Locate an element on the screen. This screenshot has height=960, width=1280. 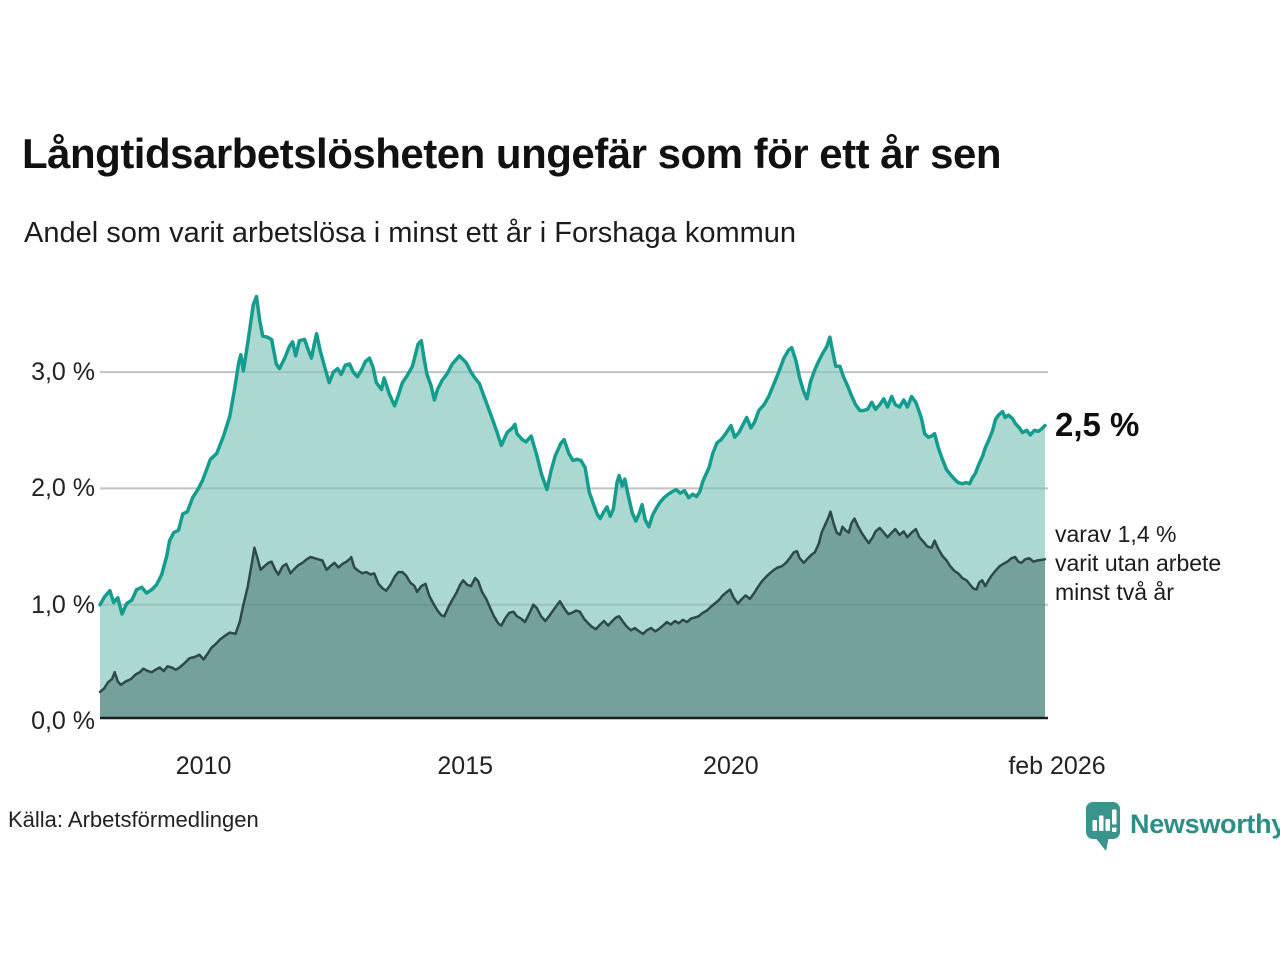
subset-annotation-line: varit utan arbete is located at coordinates (1138, 563).